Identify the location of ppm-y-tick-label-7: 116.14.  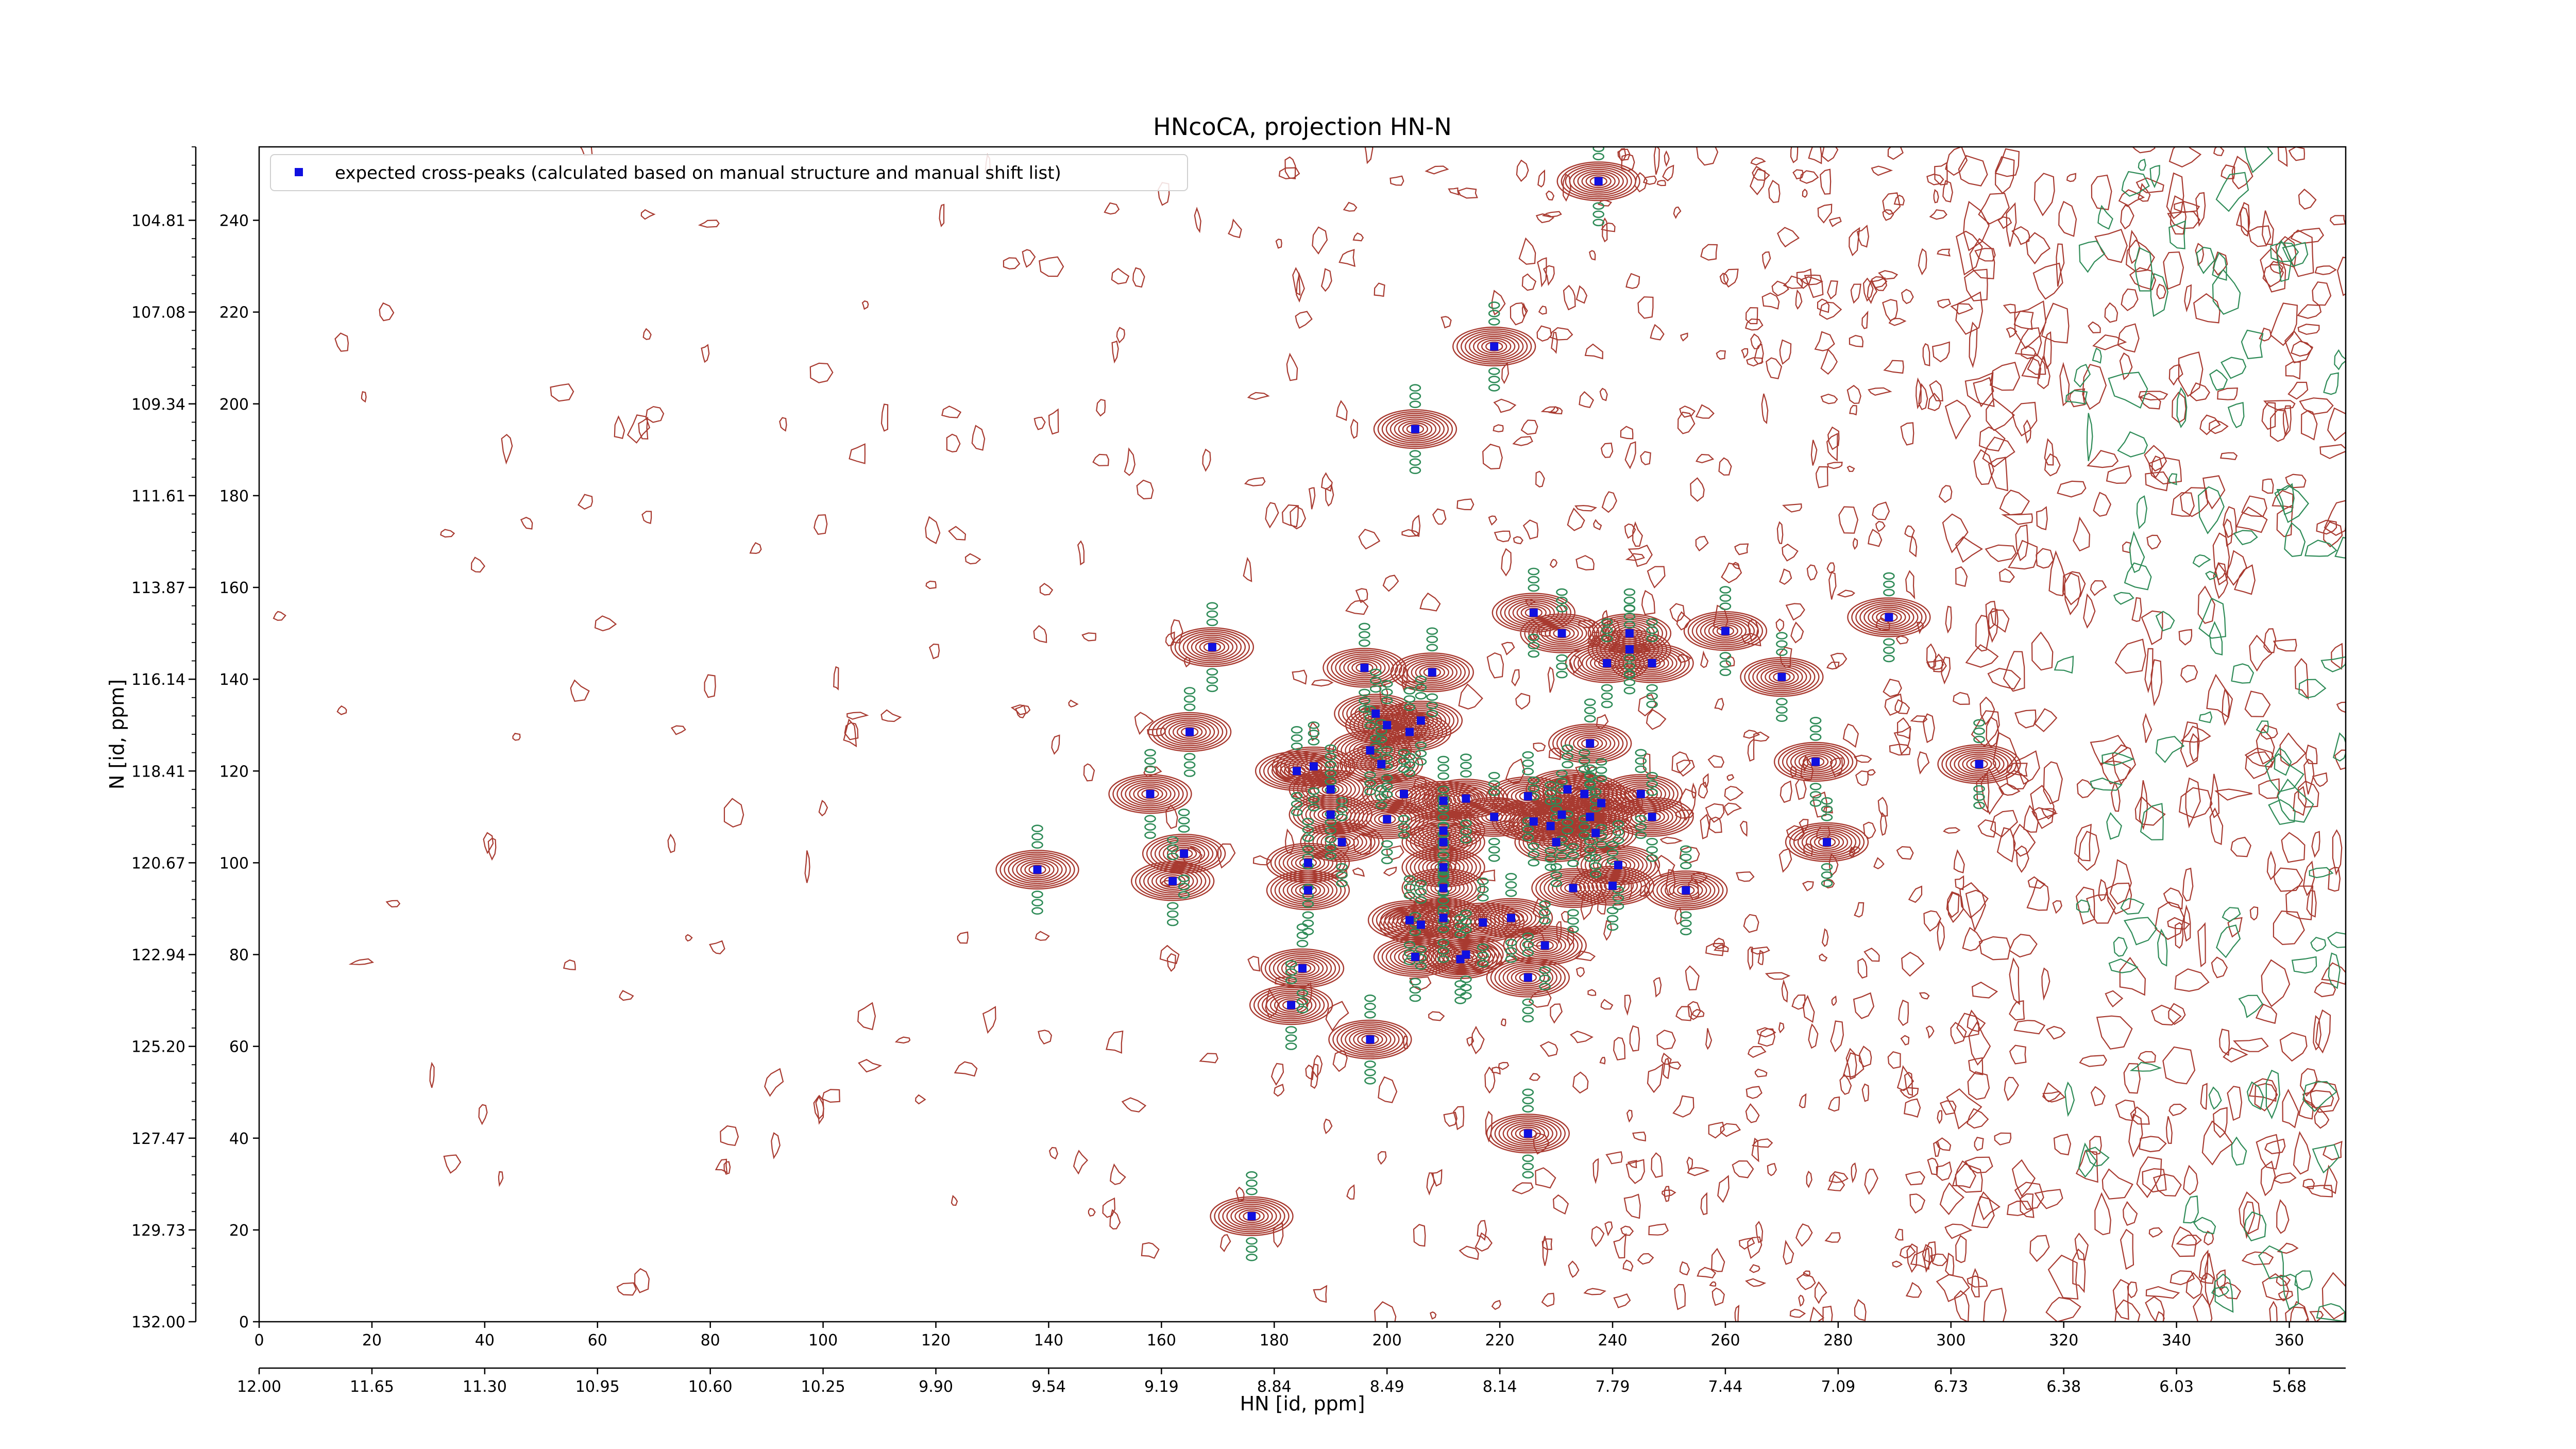
(158, 680).